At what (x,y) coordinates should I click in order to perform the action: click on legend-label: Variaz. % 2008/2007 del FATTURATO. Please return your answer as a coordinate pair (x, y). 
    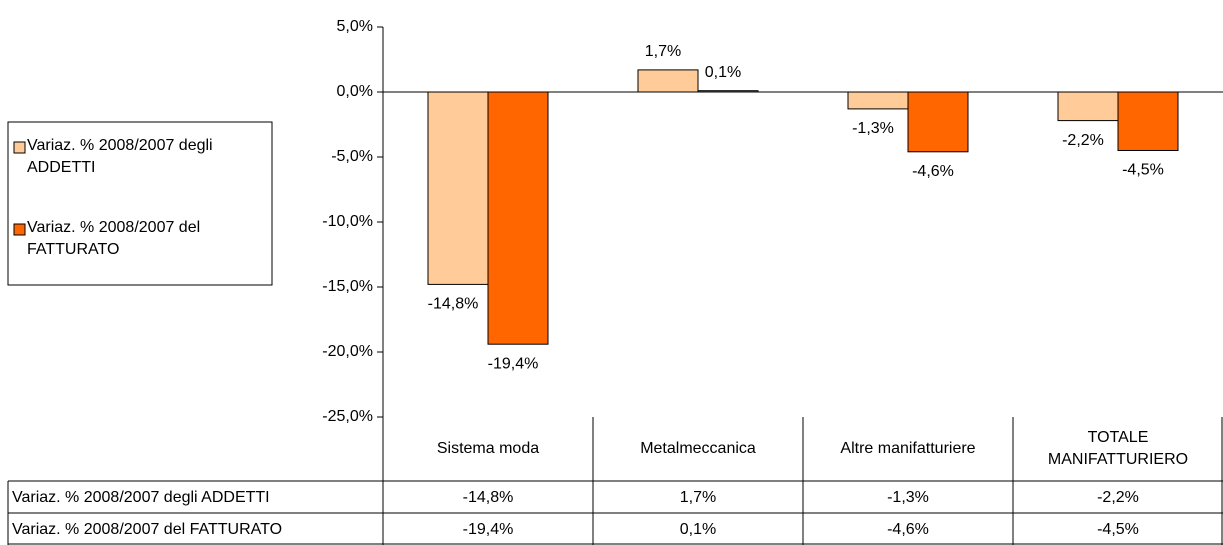
    Looking at the image, I should click on (114, 238).